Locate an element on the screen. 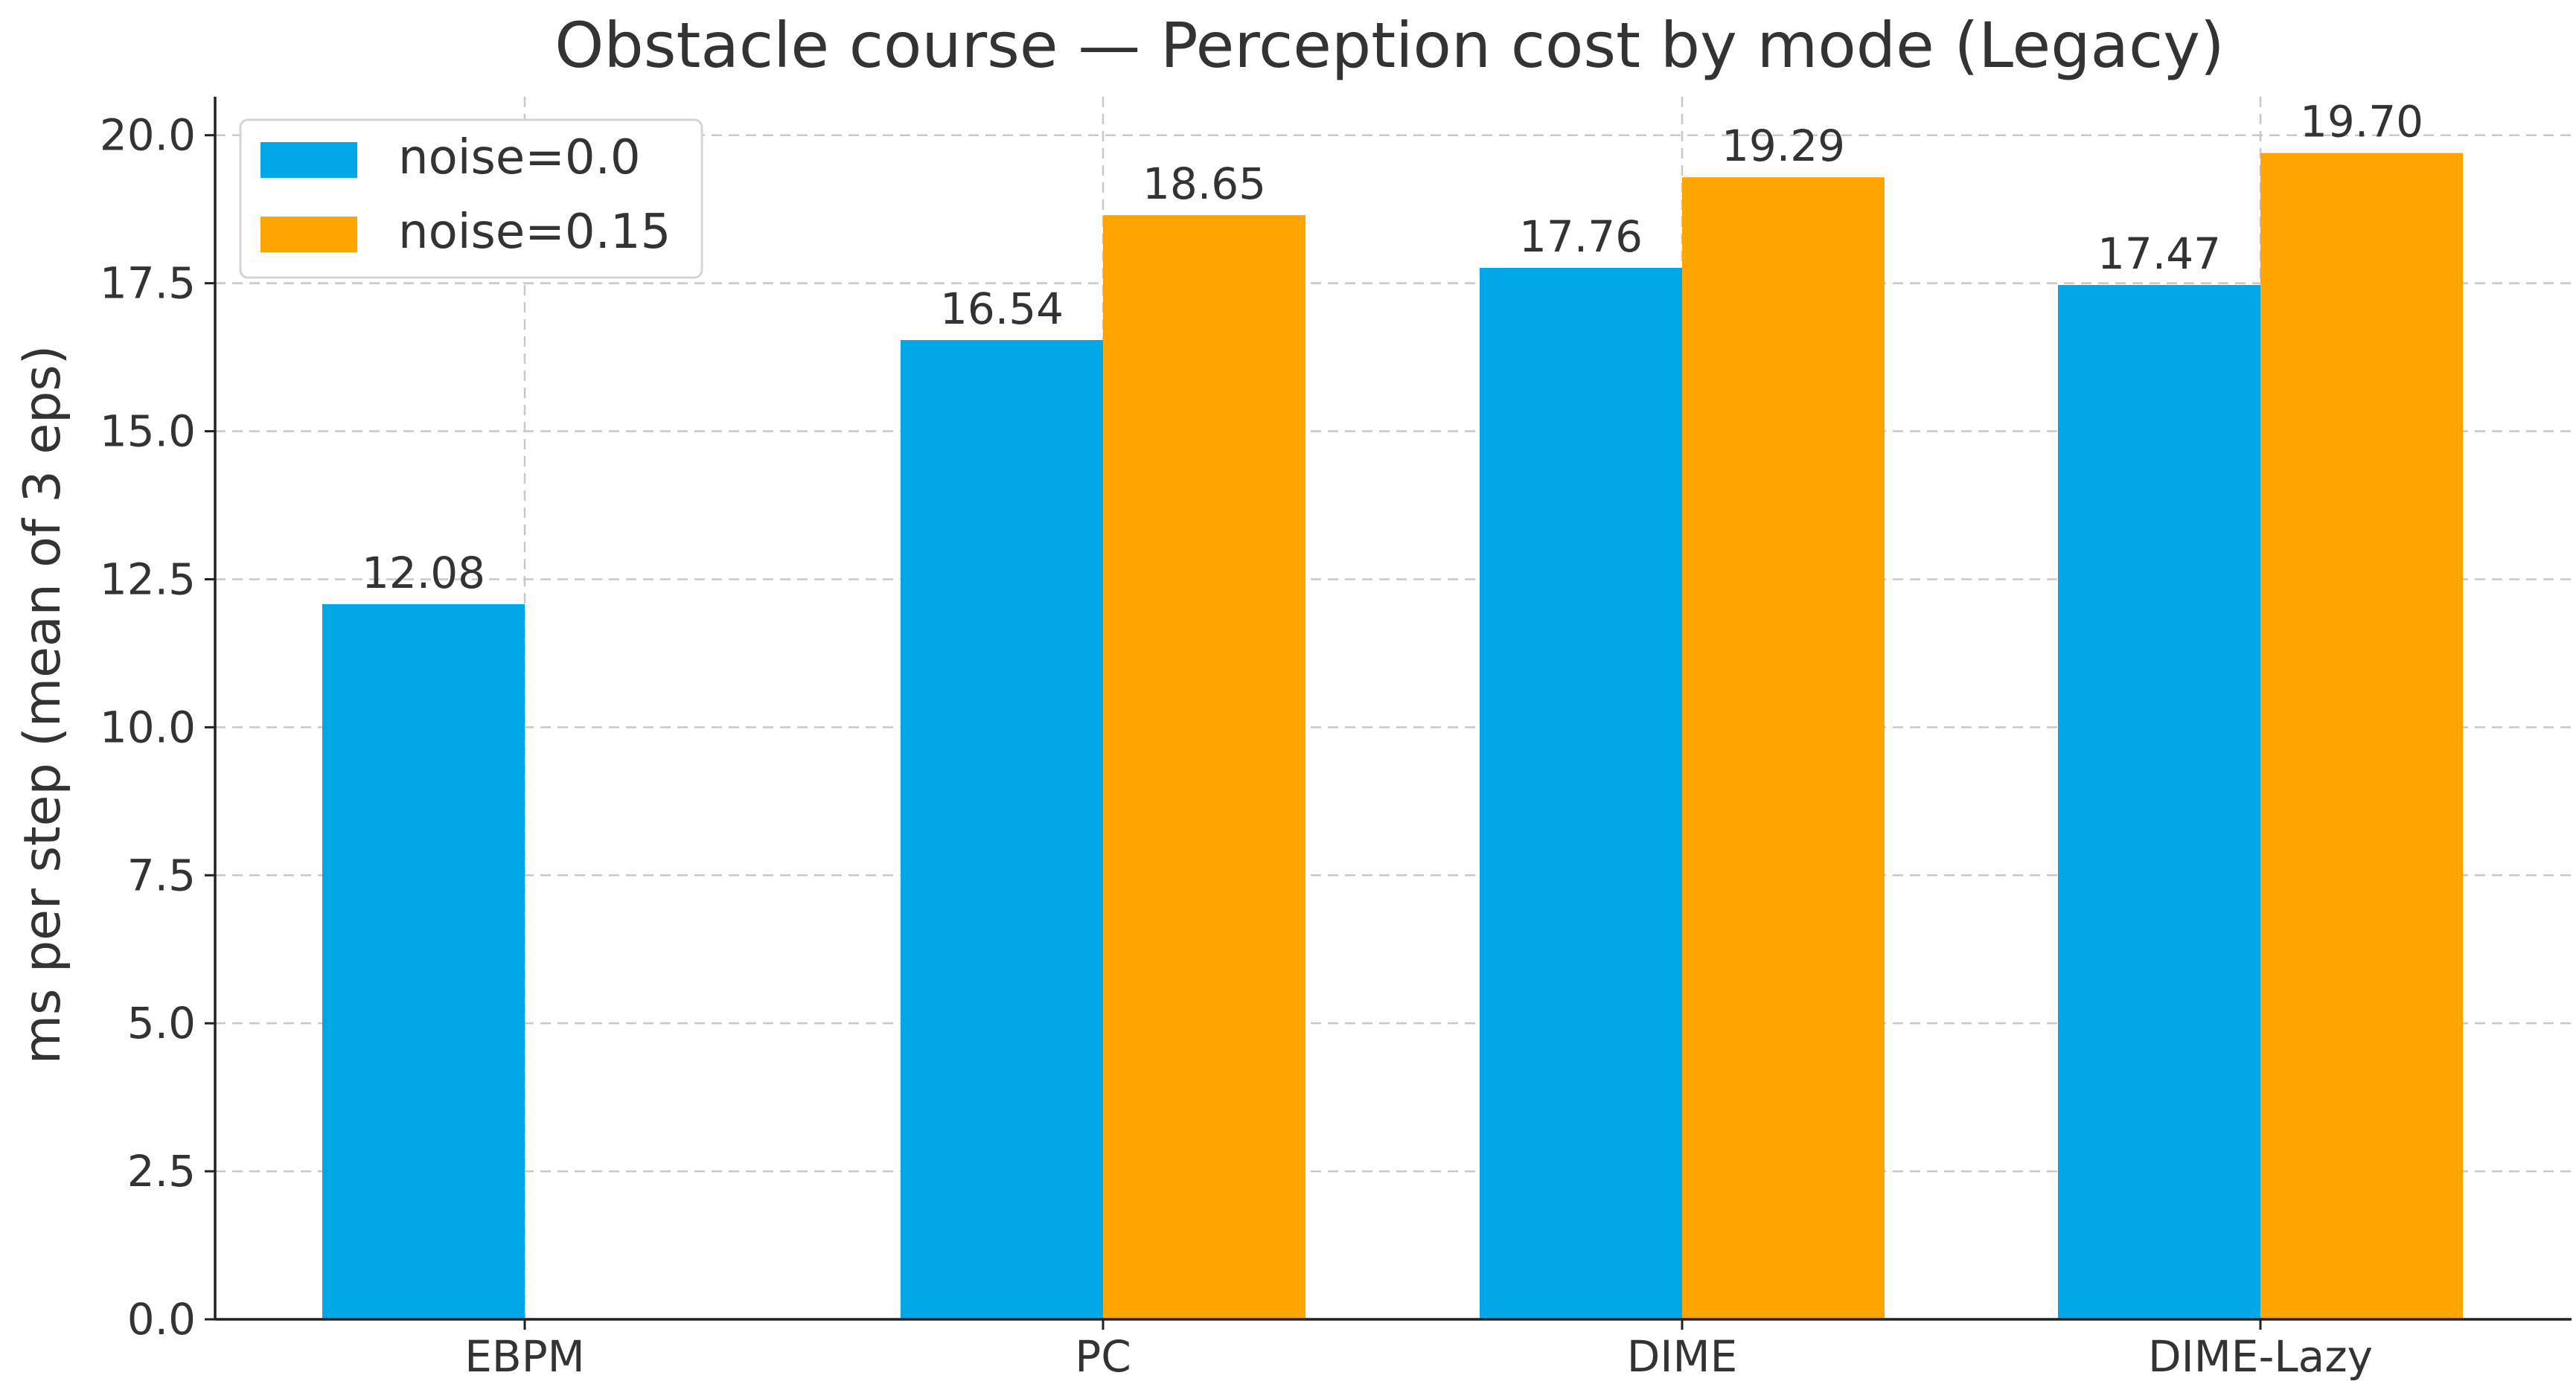 This screenshot has width=2576, height=1390. legend-label: noise=0.15 is located at coordinates (535, 232).